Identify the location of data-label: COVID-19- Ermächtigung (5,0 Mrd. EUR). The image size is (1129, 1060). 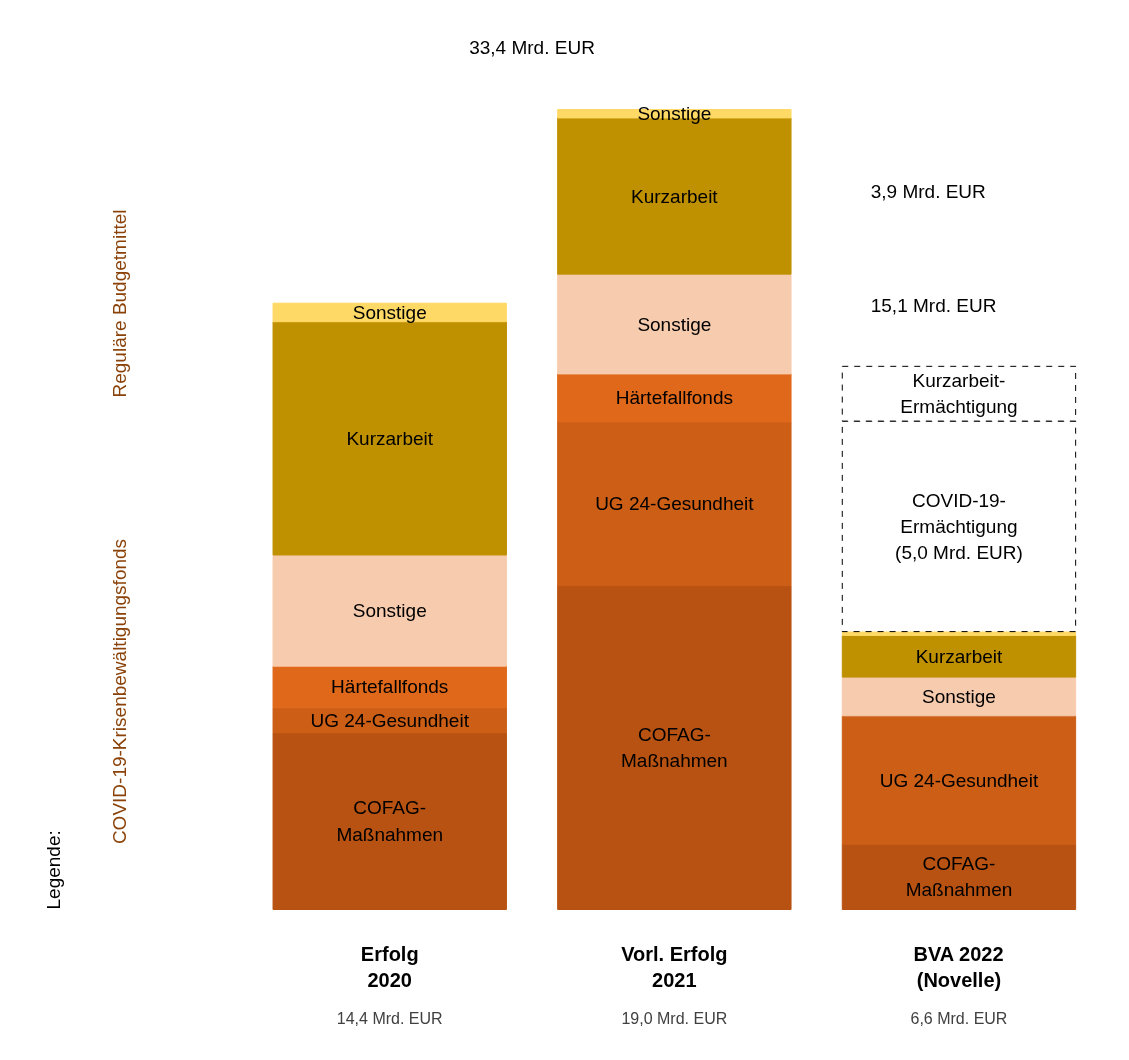
(959, 526).